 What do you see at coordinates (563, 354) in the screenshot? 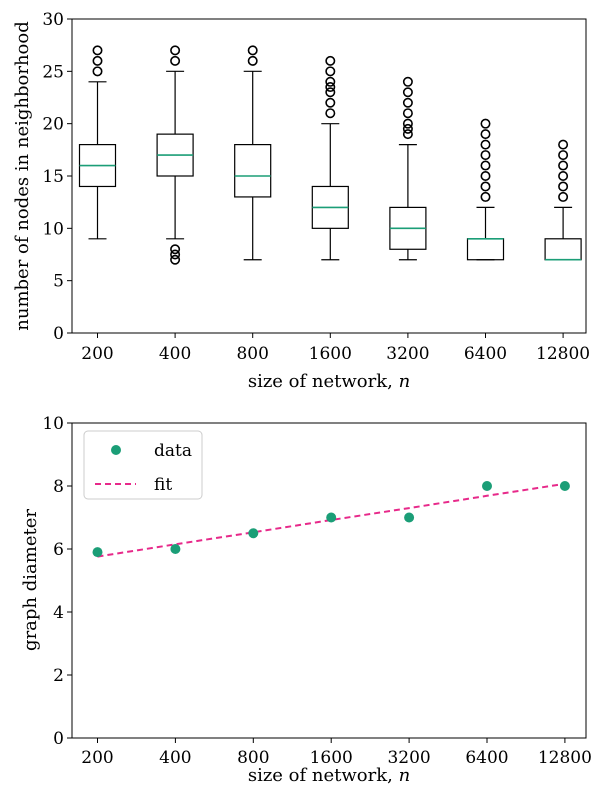
I see `boxplot-x-tick-label: 12800` at bounding box center [563, 354].